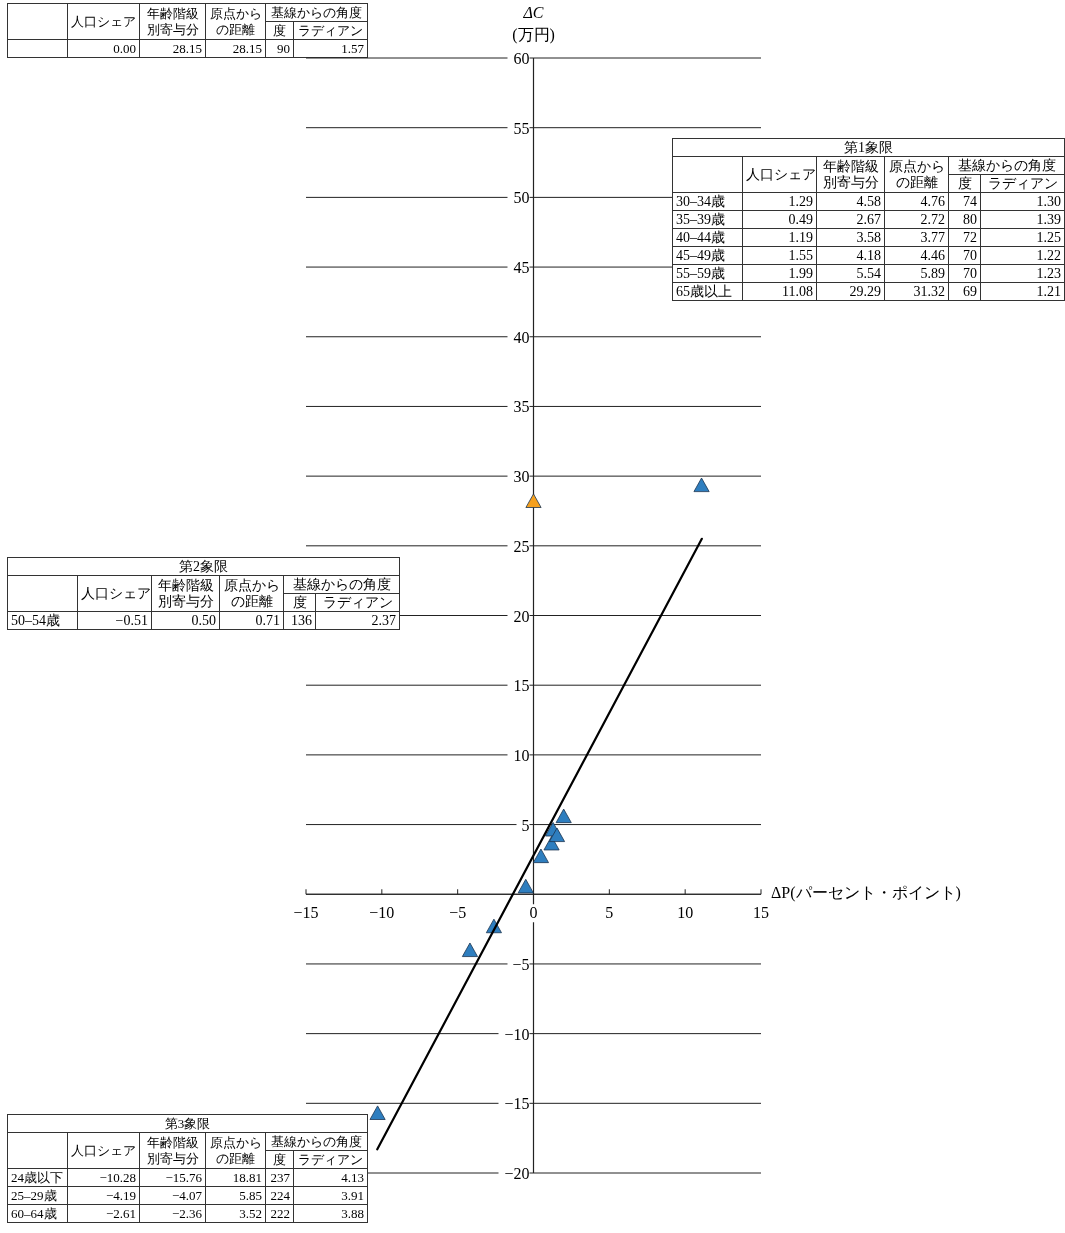  What do you see at coordinates (521, 964) in the screenshot?
I see `y-tick-label: −5` at bounding box center [521, 964].